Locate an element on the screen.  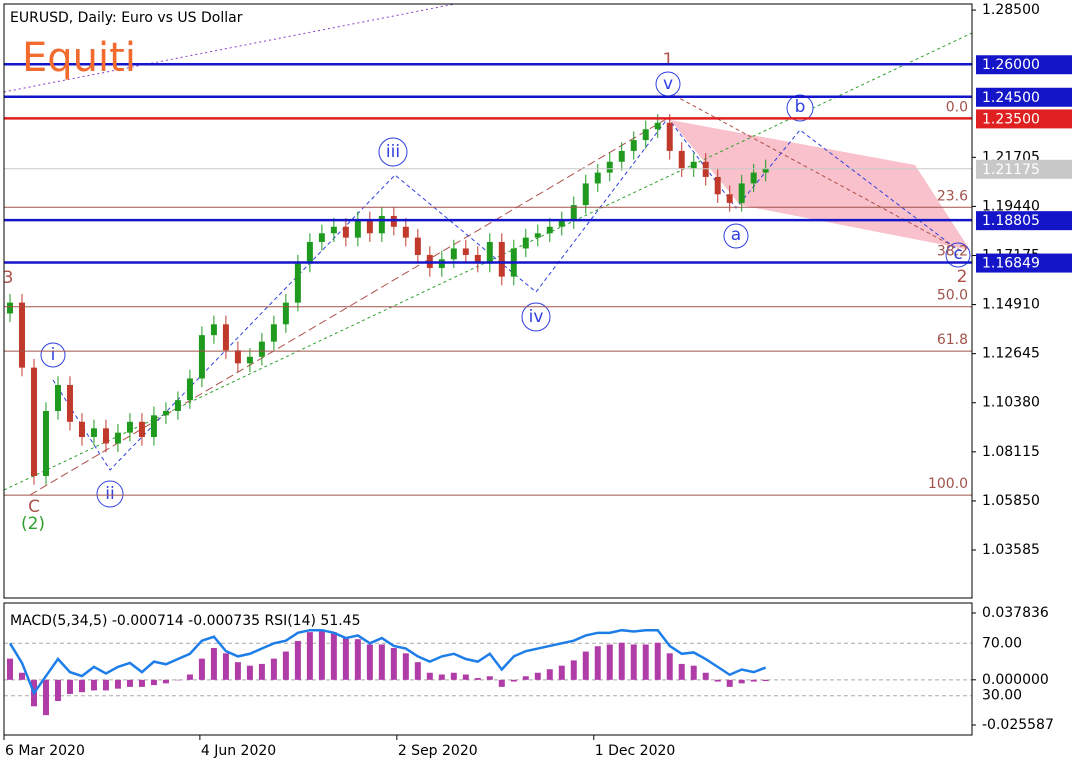
y-tick-label: 1.12645 is located at coordinates (1011, 354).